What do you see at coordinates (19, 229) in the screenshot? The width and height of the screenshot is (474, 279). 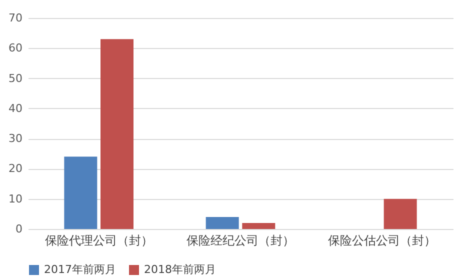 I see `y-tick-label: 0` at bounding box center [19, 229].